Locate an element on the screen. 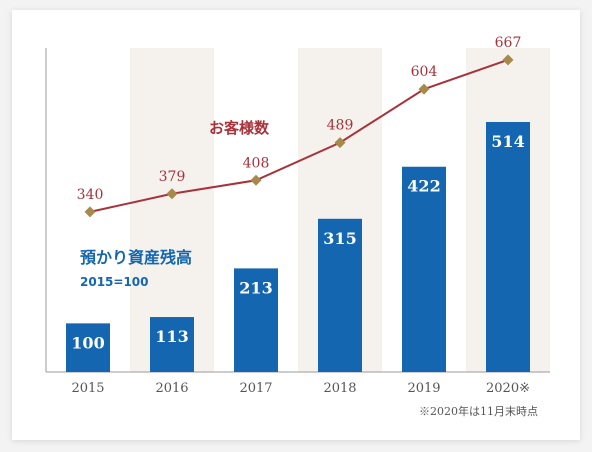 Image resolution: width=592 pixels, height=452 pixels. line-value-label: 667 is located at coordinates (508, 43).